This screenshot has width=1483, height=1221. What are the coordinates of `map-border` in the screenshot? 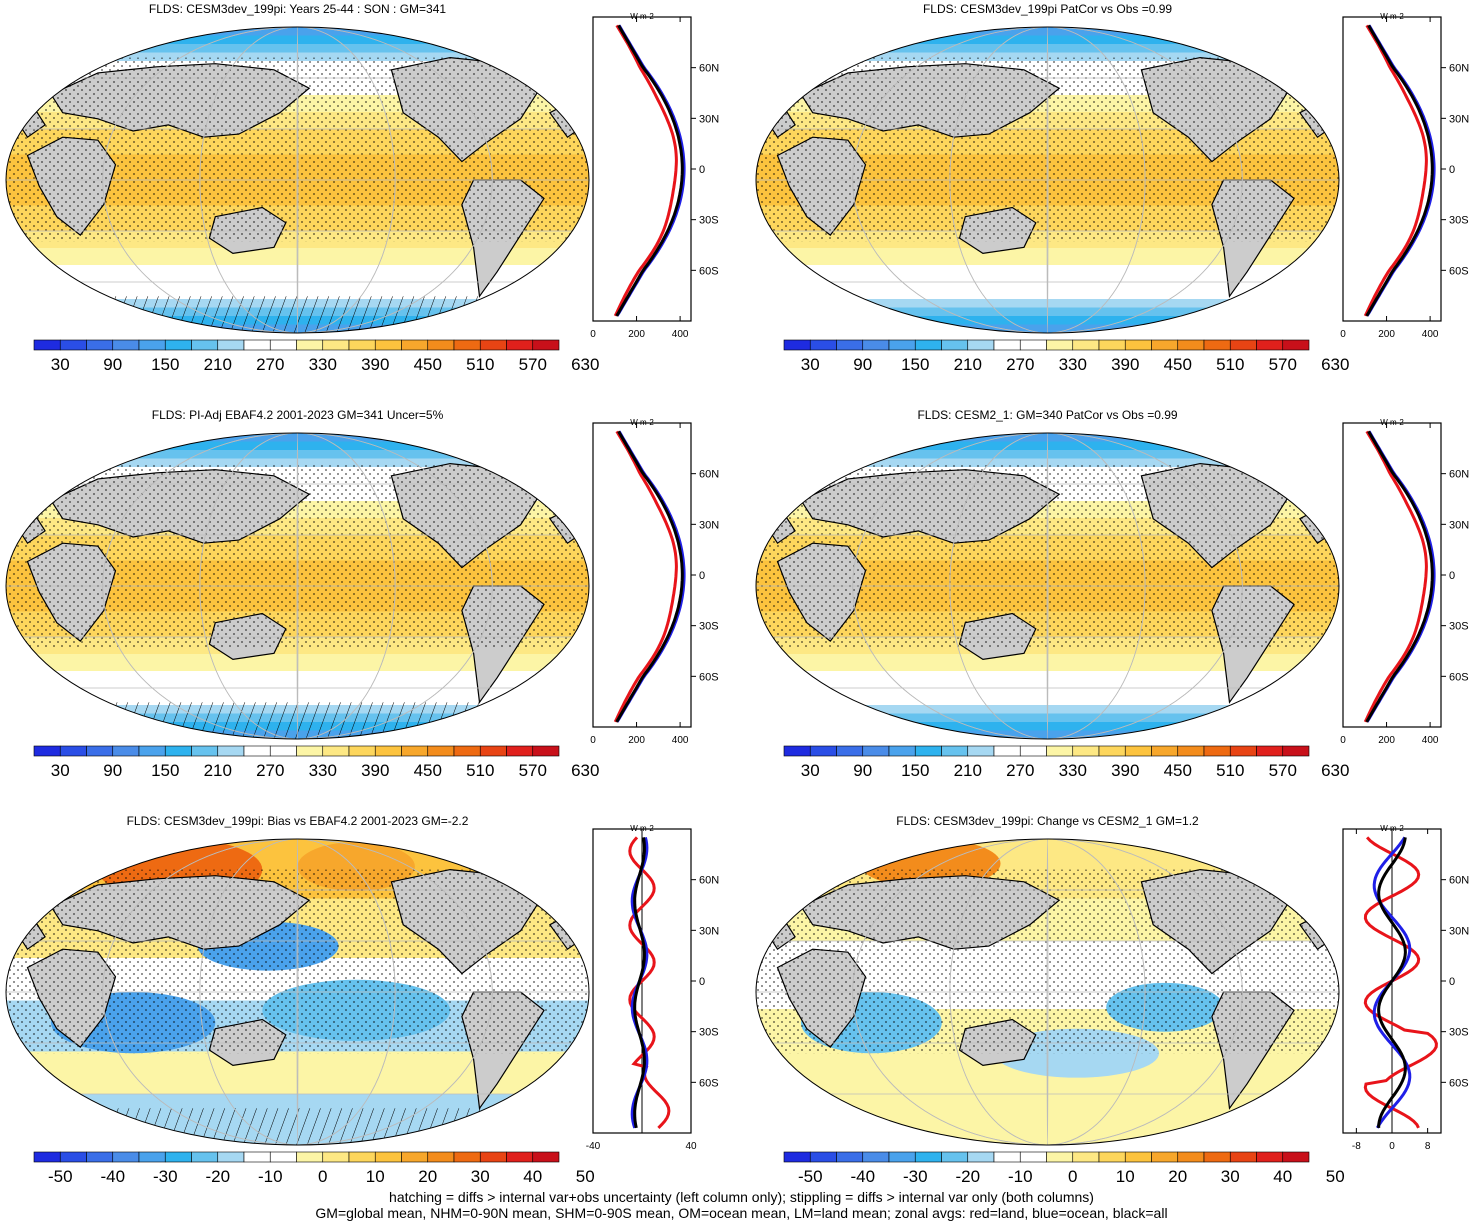 It's located at (297, 180).